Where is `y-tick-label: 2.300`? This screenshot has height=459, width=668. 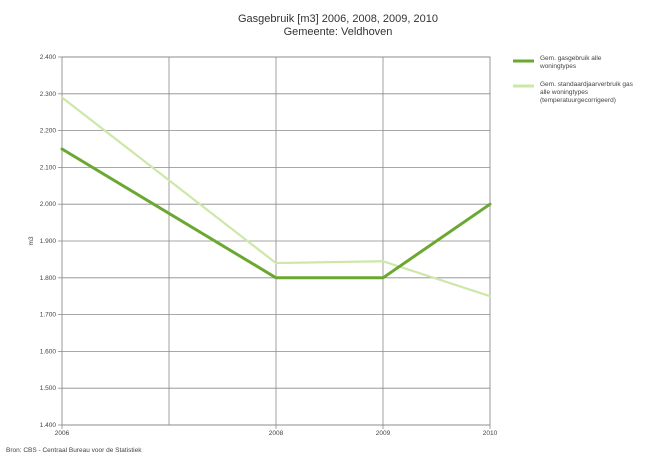
y-tick-label: 2.300 is located at coordinates (48, 94).